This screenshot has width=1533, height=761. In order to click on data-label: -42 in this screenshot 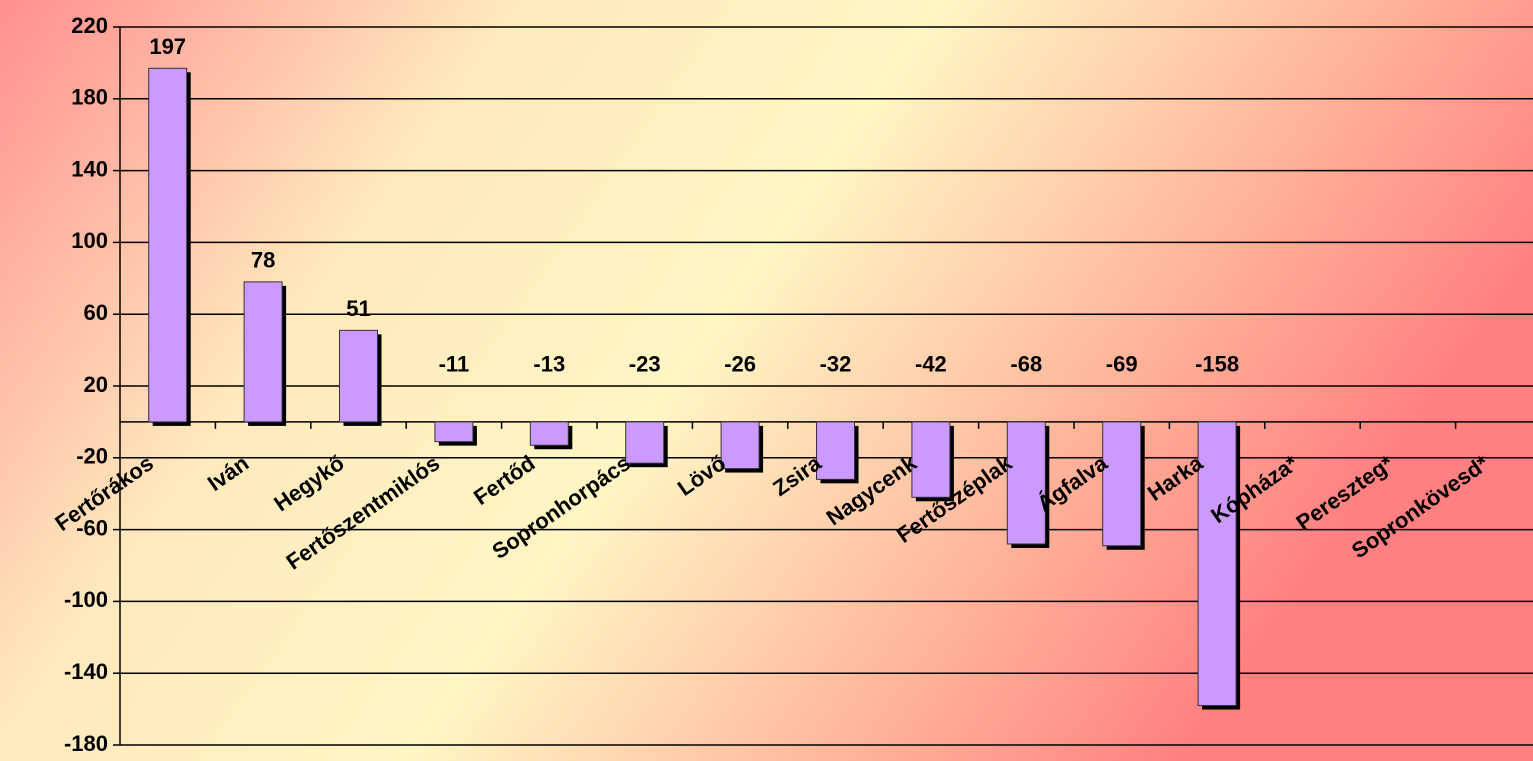, I will do `click(931, 364)`.